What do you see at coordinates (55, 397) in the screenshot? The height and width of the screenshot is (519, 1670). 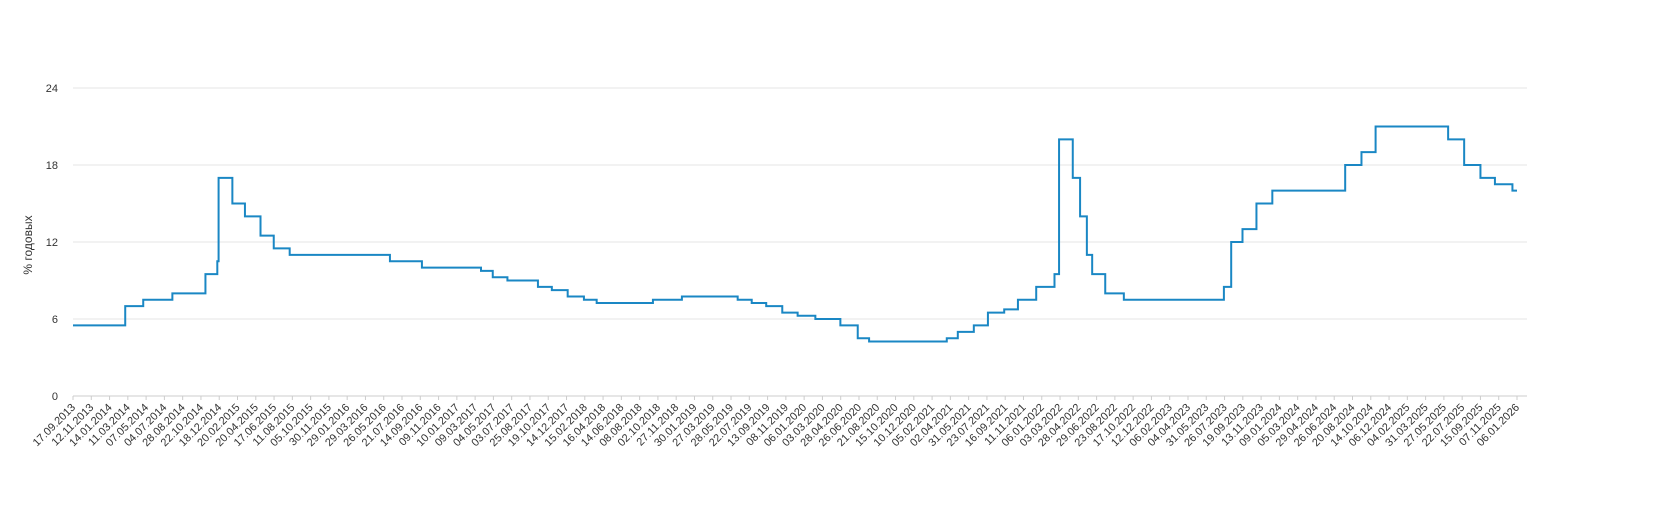 I see `y-tick-label: 0` at bounding box center [55, 397].